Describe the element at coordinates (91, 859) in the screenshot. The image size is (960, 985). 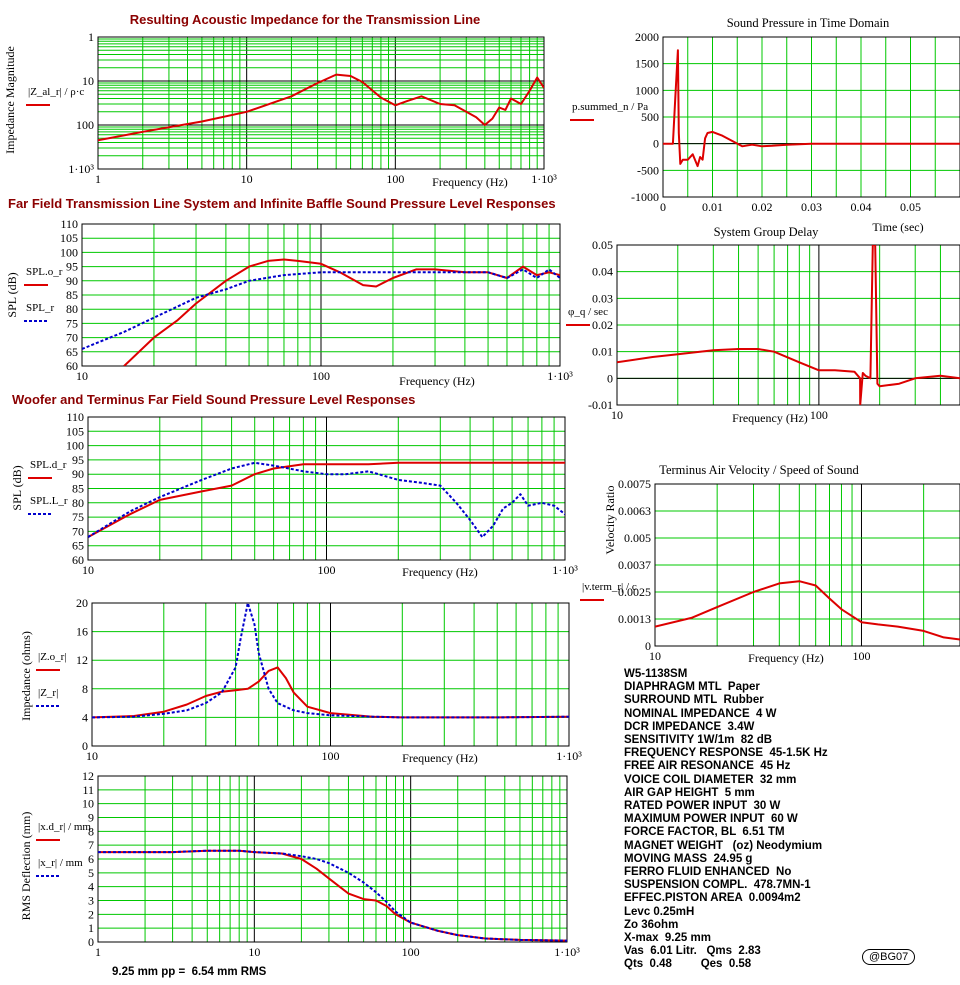
I see `y-tick-label: 6` at that location.